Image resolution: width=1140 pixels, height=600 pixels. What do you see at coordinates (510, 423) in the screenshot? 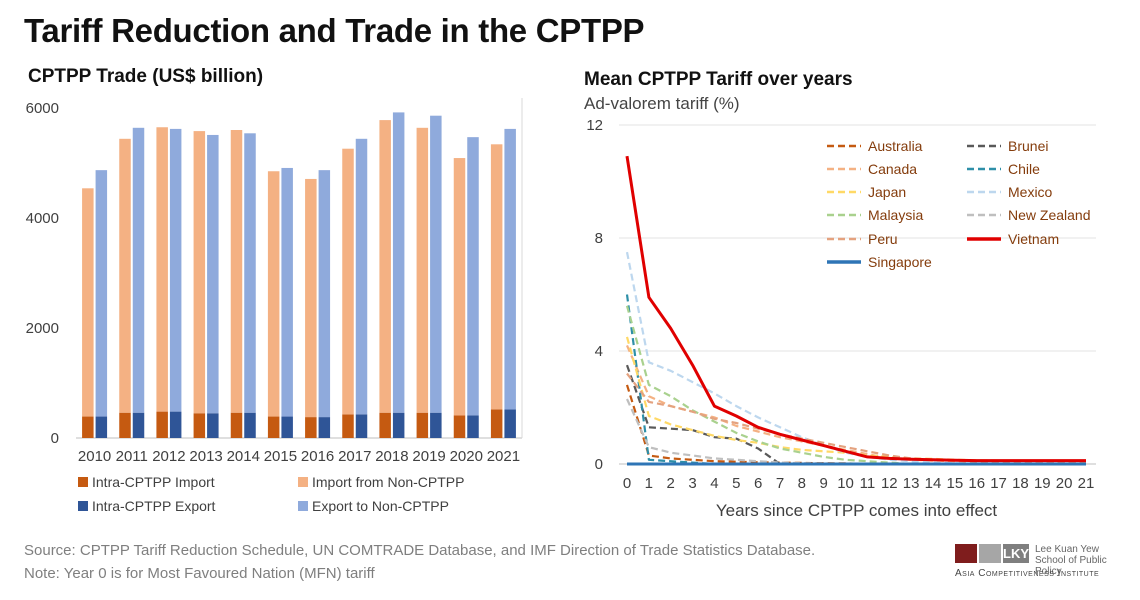
I see `bar-intra-cptpp-export-2021` at bounding box center [510, 423].